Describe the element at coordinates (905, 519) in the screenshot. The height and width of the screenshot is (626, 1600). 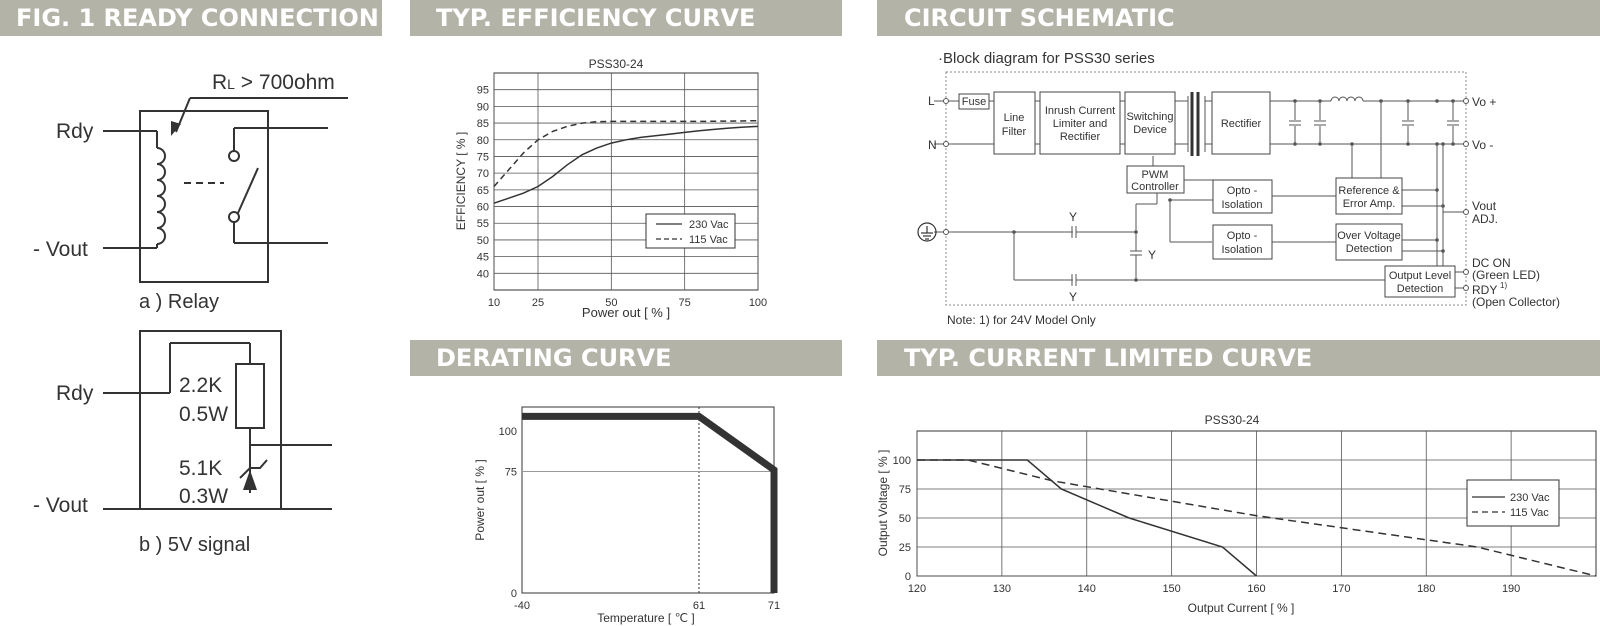
I see `cur-y-tick: 50` at that location.